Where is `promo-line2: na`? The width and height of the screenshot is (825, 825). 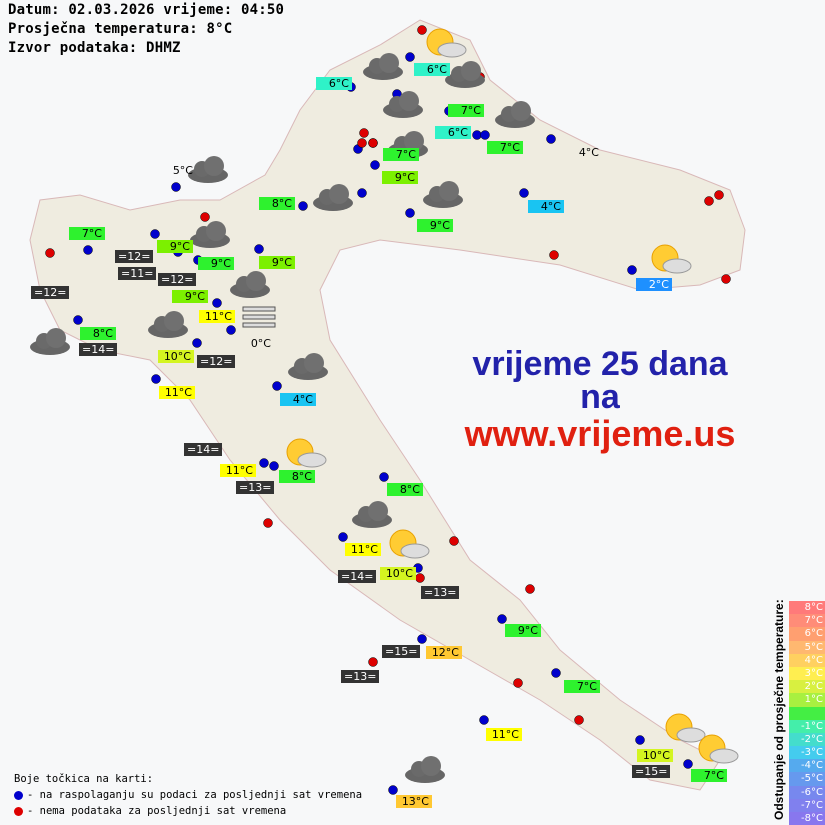 promo-line2: na is located at coordinates (600, 397).